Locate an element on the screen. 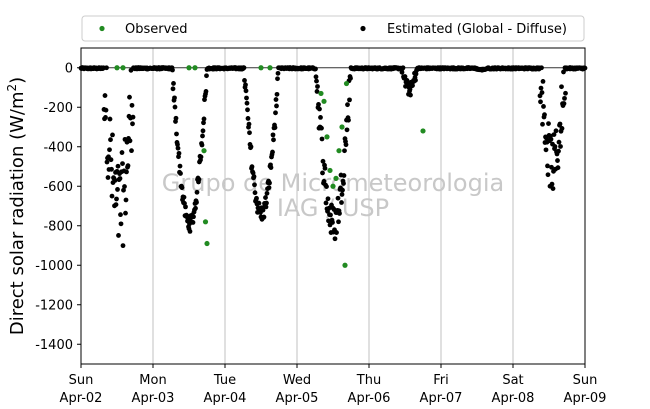 This screenshot has height=409, width=650. watermark-line-1: Grupo de Micrometeorologia is located at coordinates (333, 183).